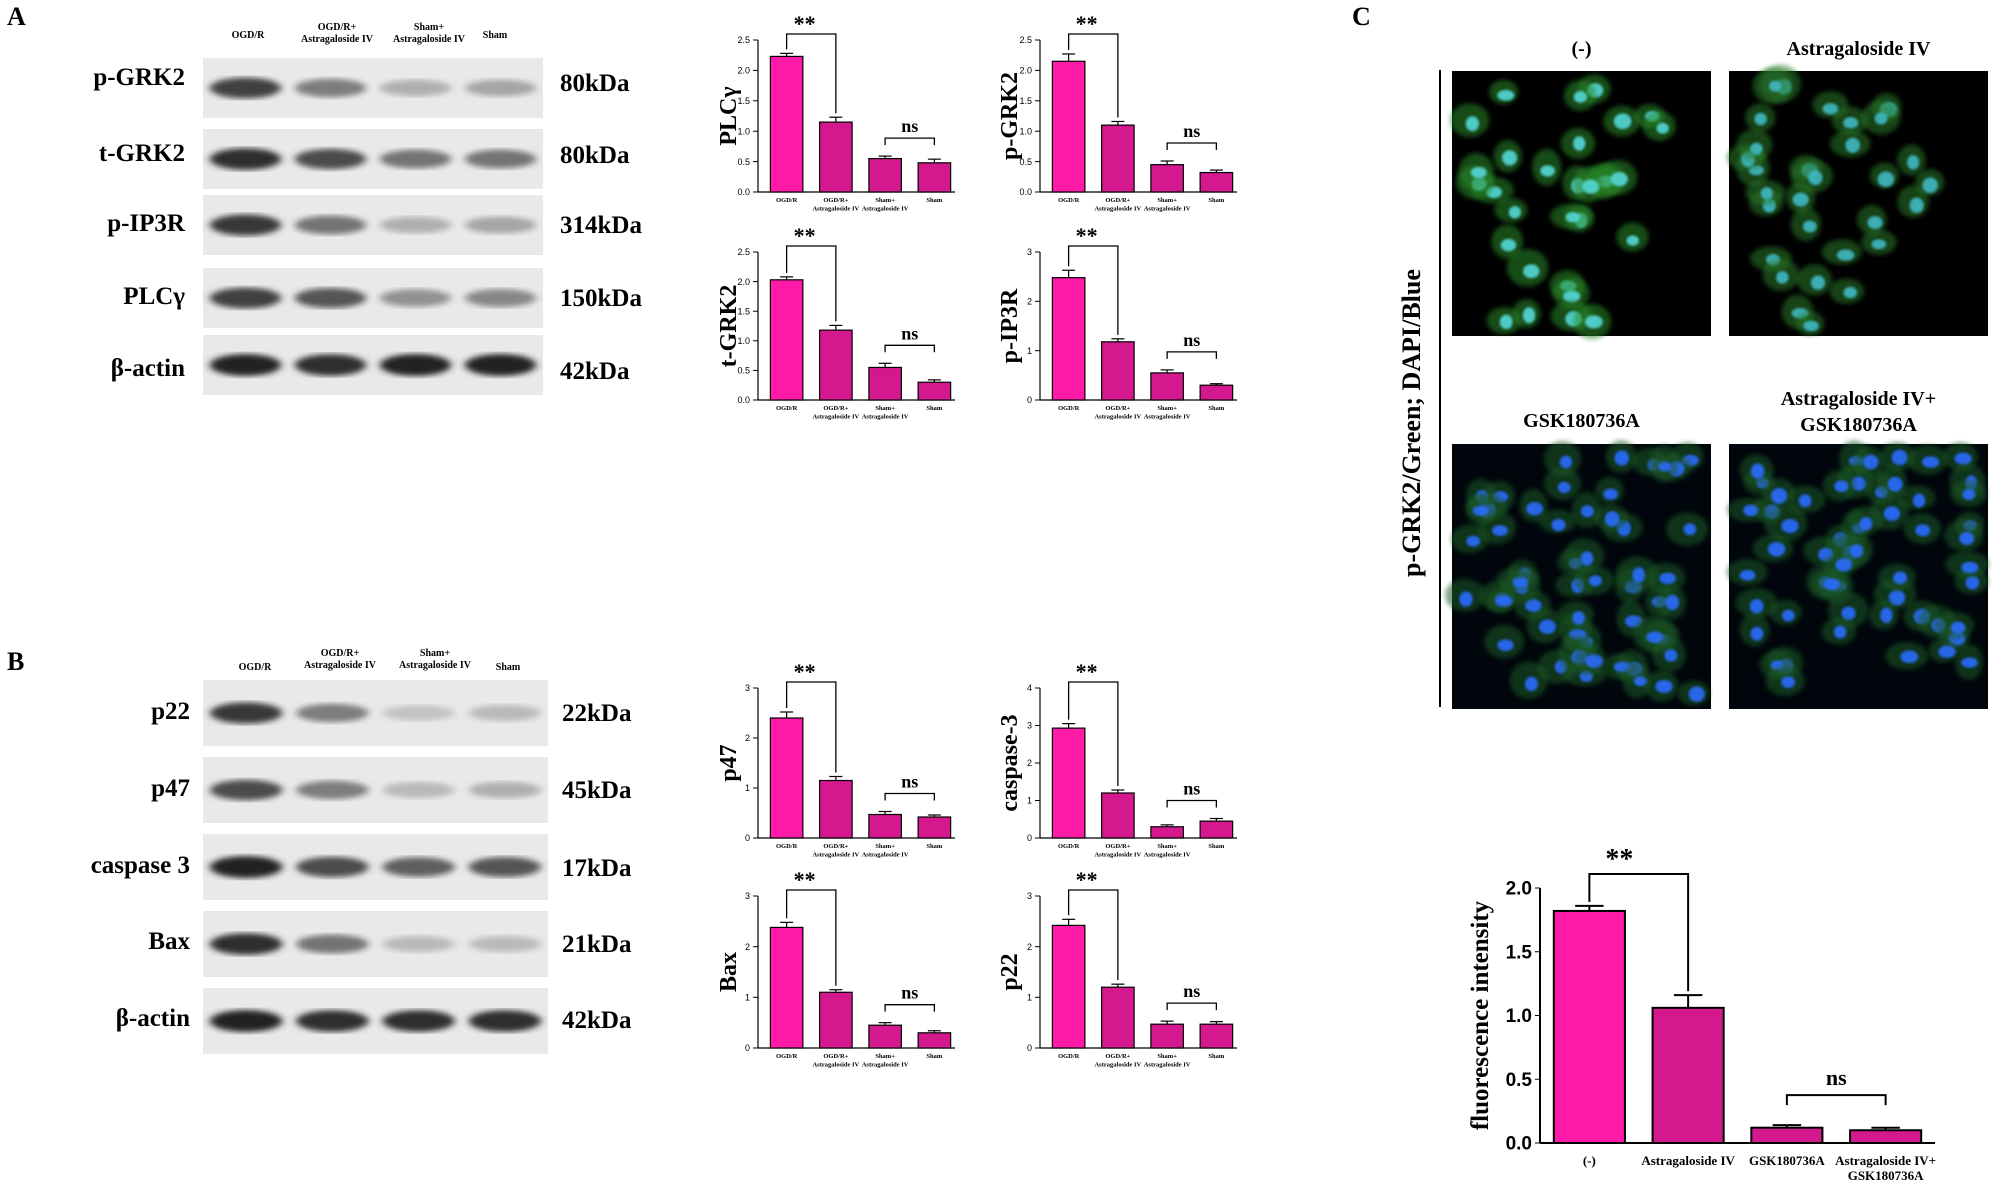 The width and height of the screenshot is (2007, 1194). Describe the element at coordinates (16, 16) in the screenshot. I see `panel-a-label: A` at that location.